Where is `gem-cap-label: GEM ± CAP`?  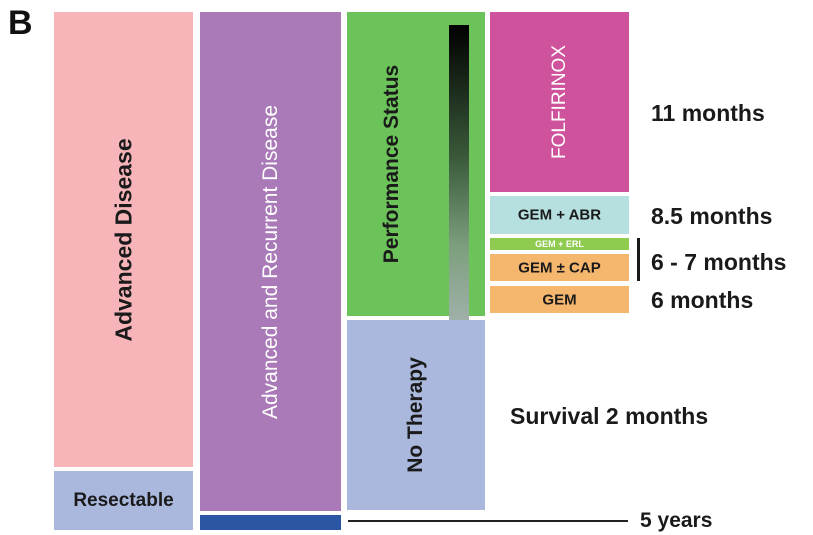
gem-cap-label: GEM ± CAP is located at coordinates (559, 267).